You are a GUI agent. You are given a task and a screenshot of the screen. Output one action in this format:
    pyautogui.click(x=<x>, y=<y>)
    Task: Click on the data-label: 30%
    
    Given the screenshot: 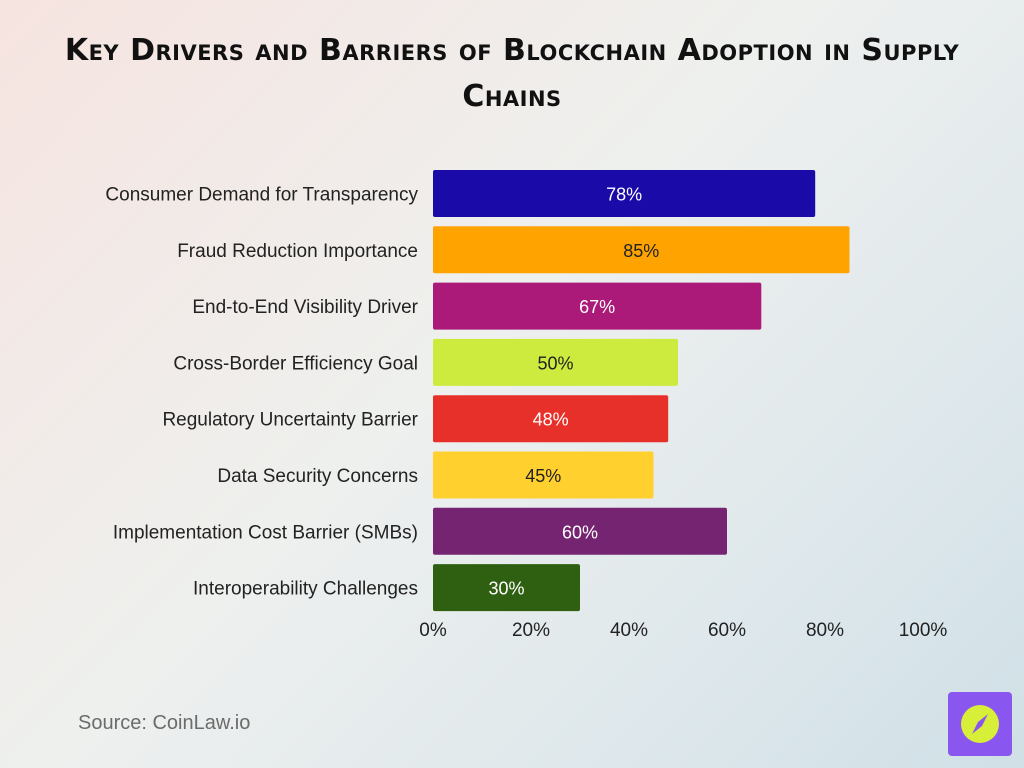 What is the action you would take?
    pyautogui.click(x=506, y=589)
    